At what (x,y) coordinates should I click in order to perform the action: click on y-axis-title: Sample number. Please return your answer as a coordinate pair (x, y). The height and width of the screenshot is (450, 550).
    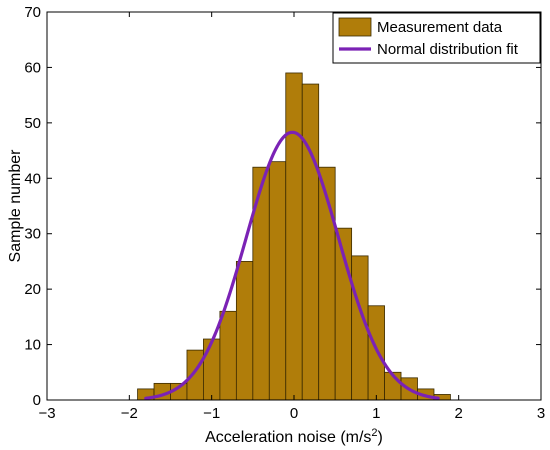
    Looking at the image, I should click on (15, 206).